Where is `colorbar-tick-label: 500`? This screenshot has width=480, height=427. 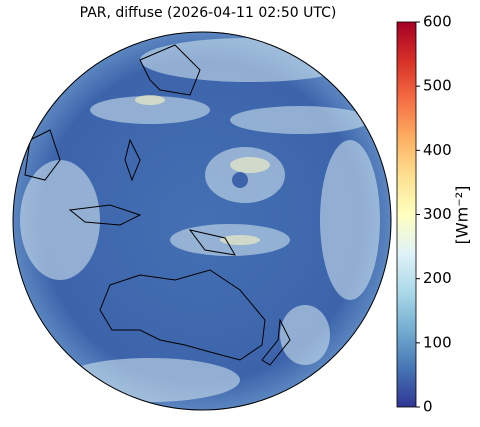 colorbar-tick-label: 500 is located at coordinates (437, 86).